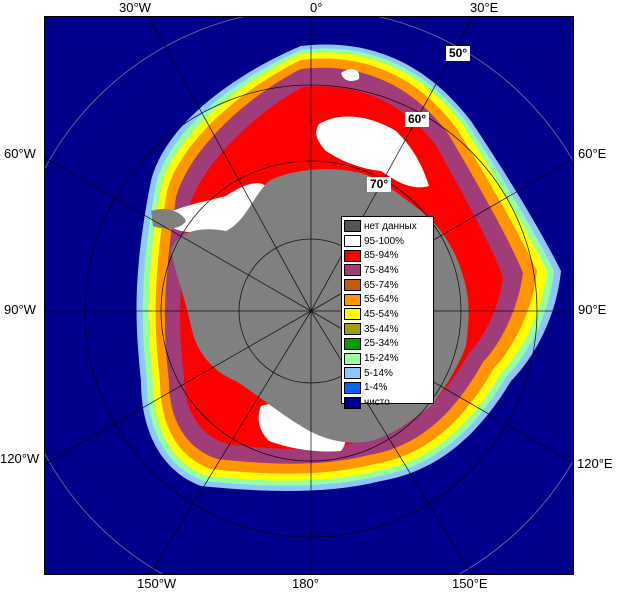 This screenshot has width=617, height=594. I want to click on legend-item: чисто, so click(387, 402).